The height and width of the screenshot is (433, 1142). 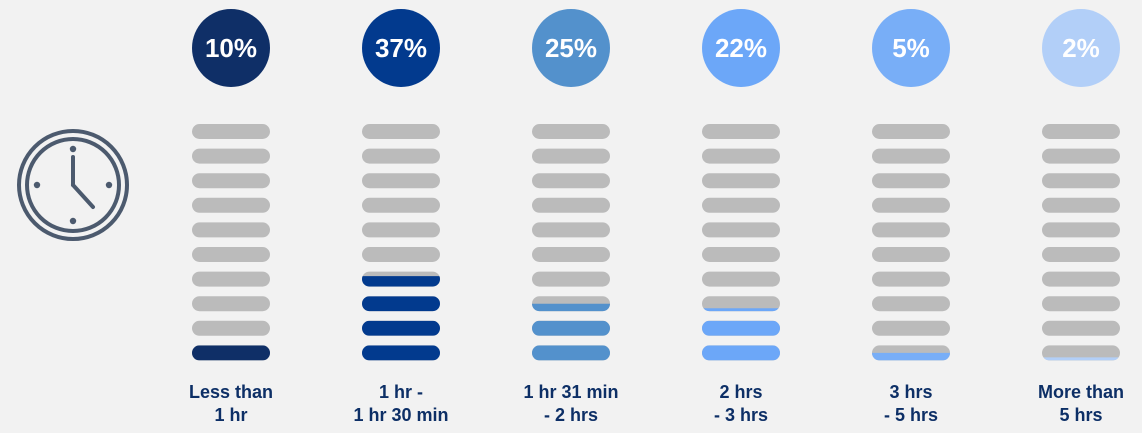 I want to click on category-label-5-line-2: - 5 hrs, so click(x=911, y=415).